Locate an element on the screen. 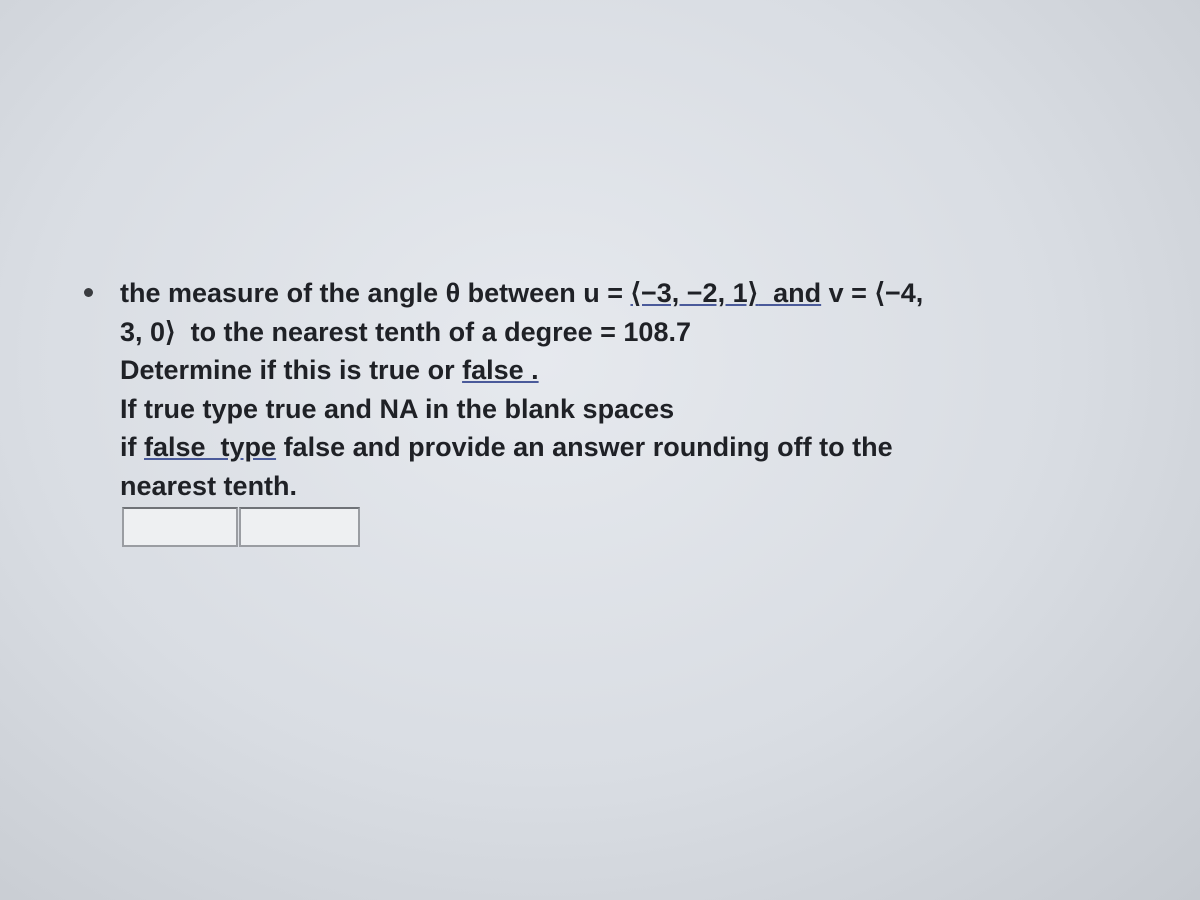 The height and width of the screenshot is (900, 1200). text: false type is located at coordinates (210, 447).